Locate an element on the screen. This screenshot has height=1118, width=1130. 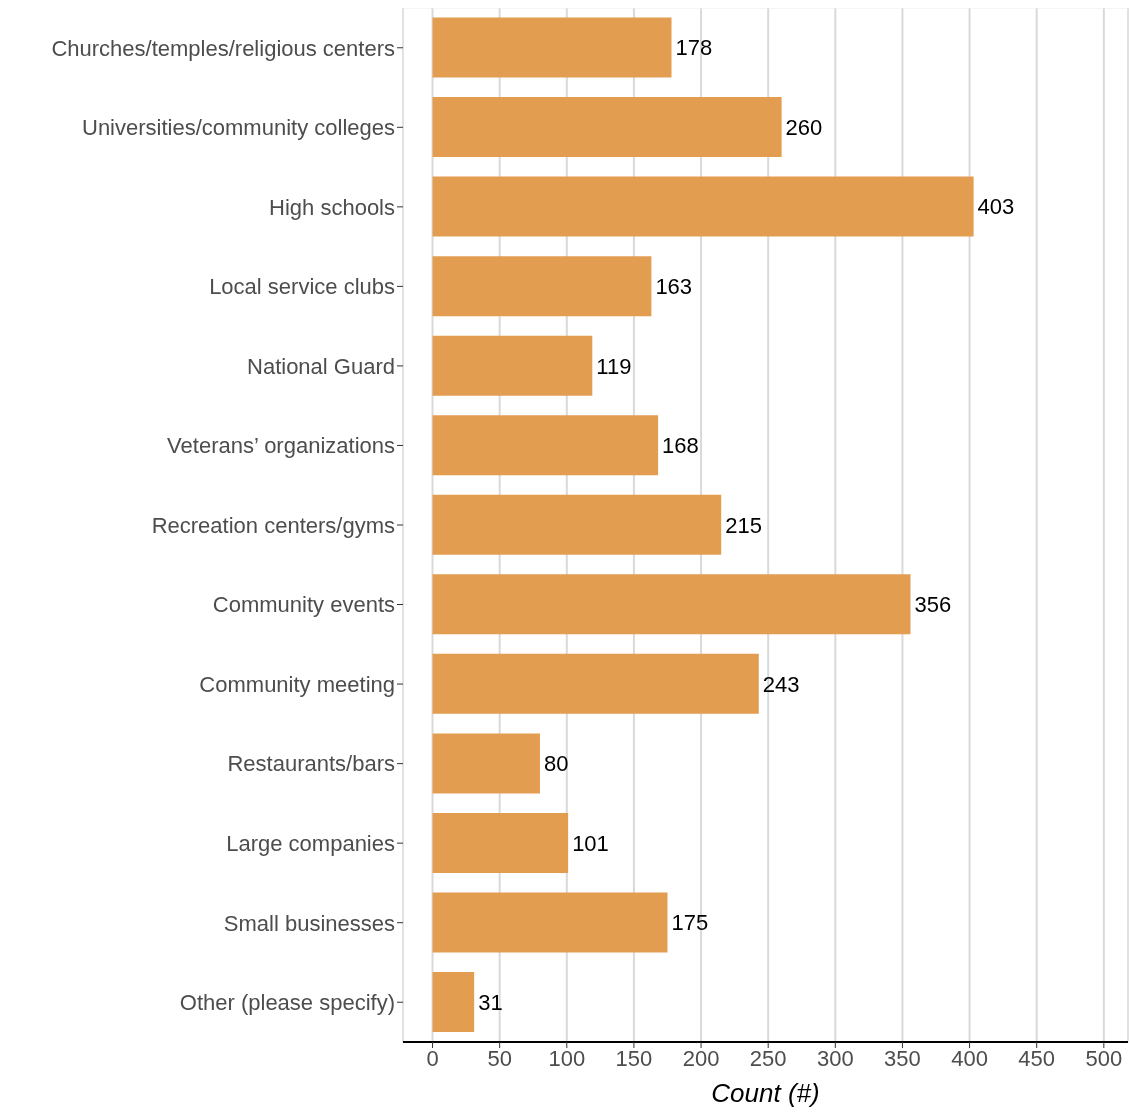
x-tick-label: 200 is located at coordinates (701, 1058).